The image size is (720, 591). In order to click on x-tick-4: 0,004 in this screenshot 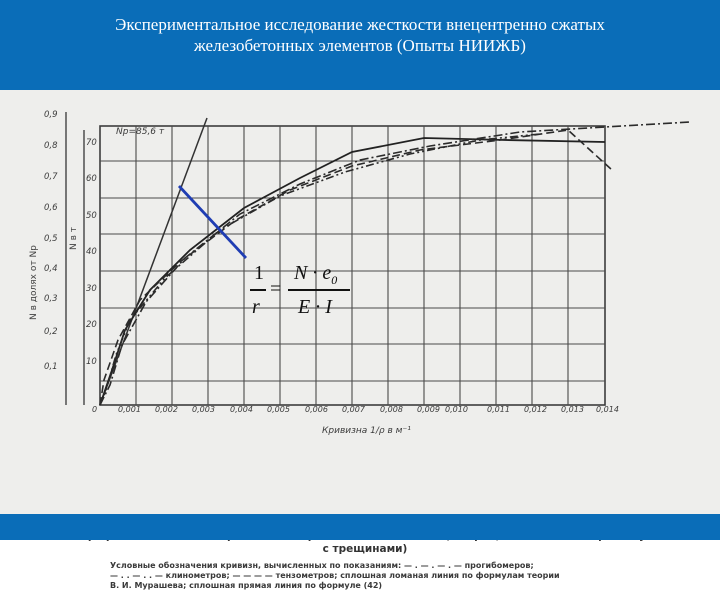, I will do `click(241, 409)`.